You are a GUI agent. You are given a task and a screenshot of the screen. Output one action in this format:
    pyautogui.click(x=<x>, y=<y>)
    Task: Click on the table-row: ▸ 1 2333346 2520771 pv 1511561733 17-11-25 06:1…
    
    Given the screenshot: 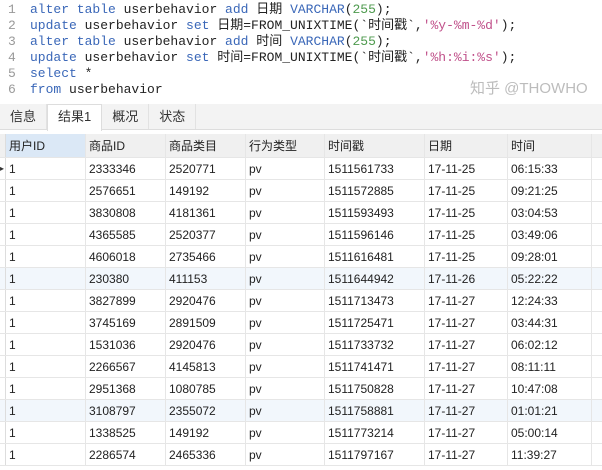 What is the action you would take?
    pyautogui.click(x=301, y=169)
    